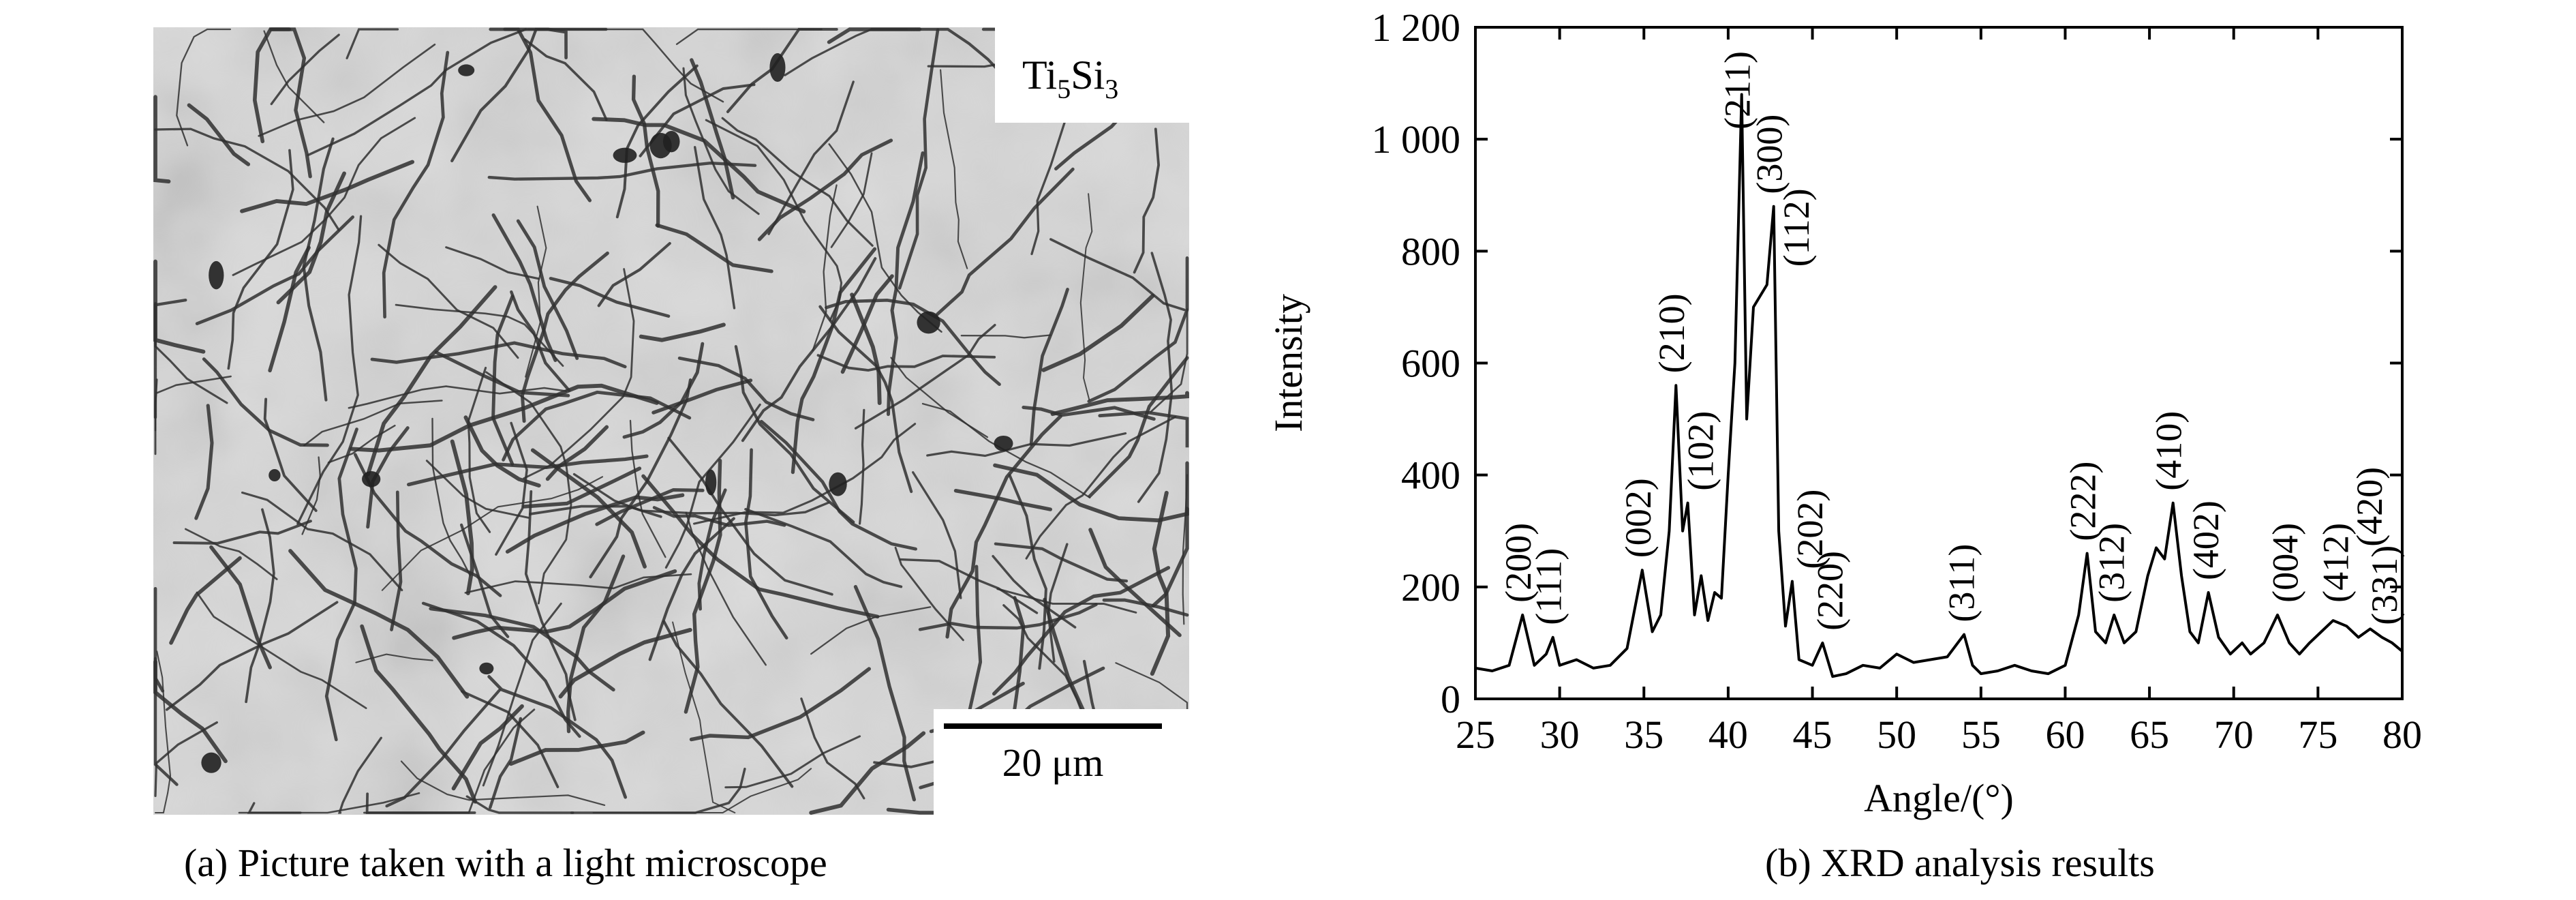  I want to click on peak-label: (222), so click(2083, 501).